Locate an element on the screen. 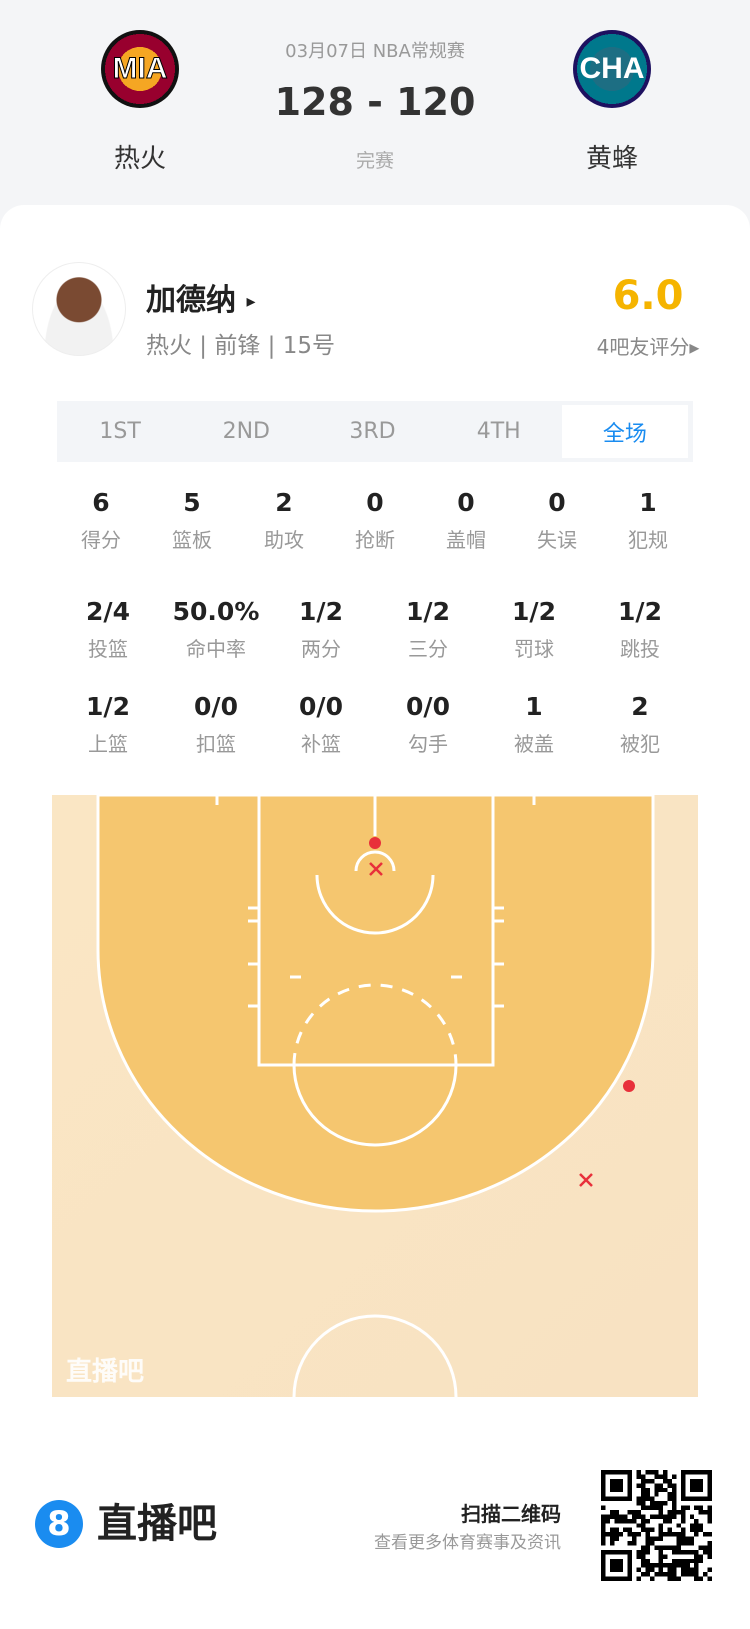 This screenshot has width=750, height=1629. stat-label: 勾手 is located at coordinates (428, 744).